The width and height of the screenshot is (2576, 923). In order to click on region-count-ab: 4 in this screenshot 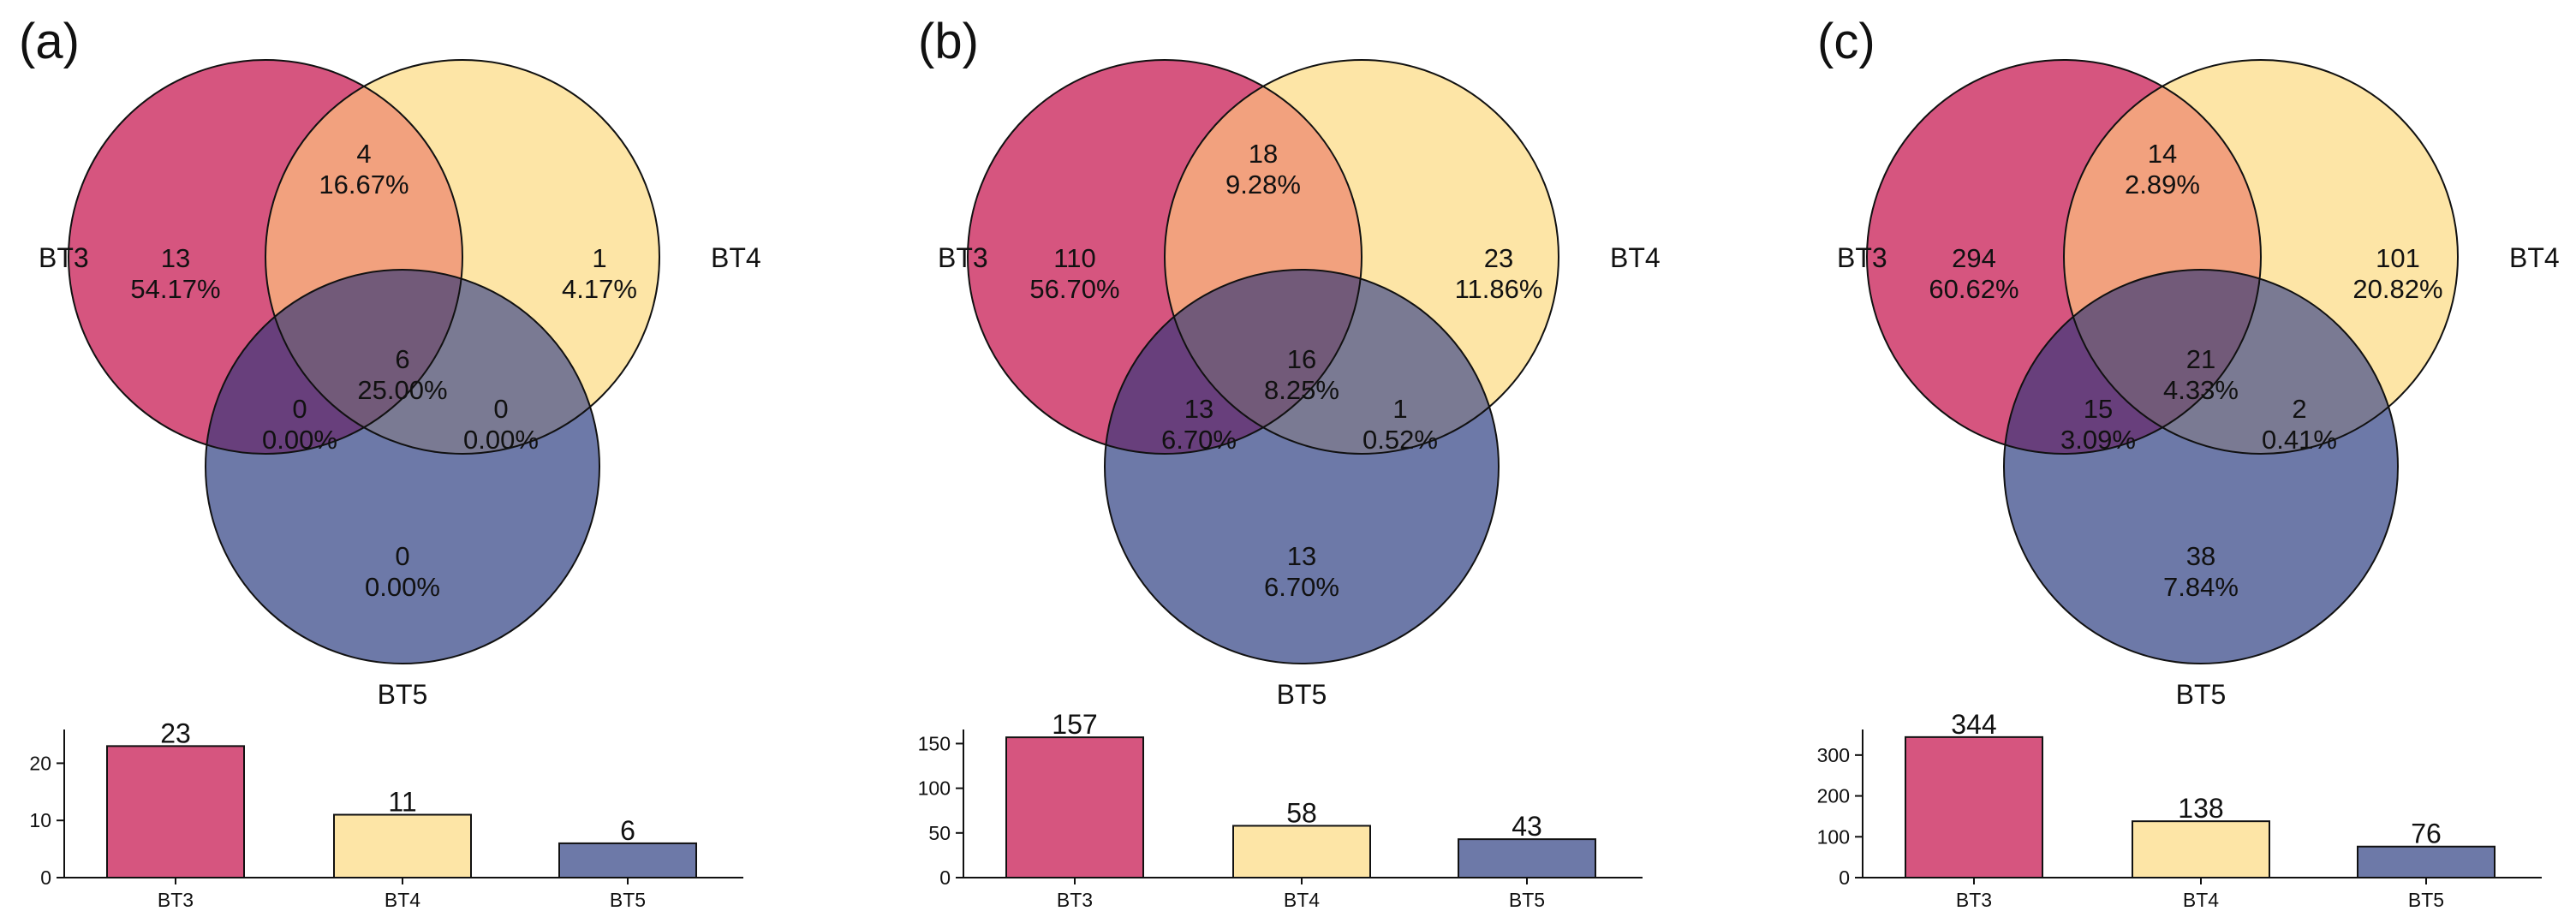, I will do `click(363, 154)`.